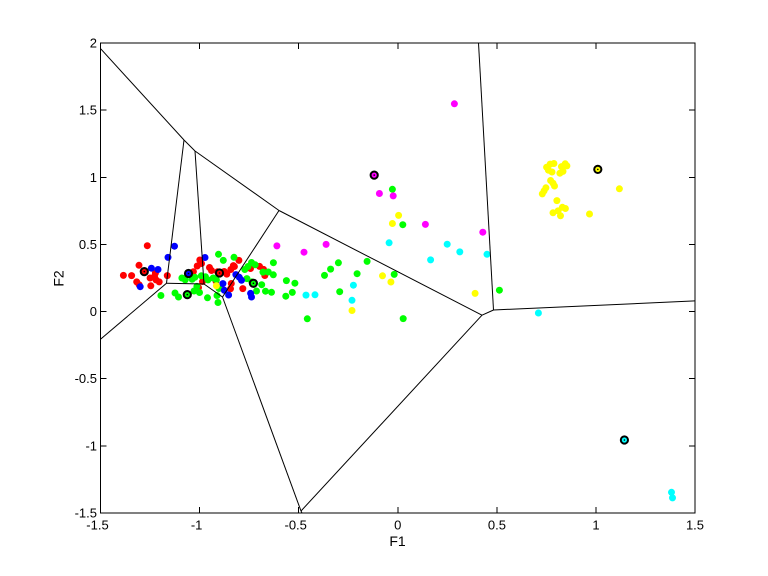 This screenshot has height=576, width=768. I want to click on svg-text: F2, so click(59, 278).